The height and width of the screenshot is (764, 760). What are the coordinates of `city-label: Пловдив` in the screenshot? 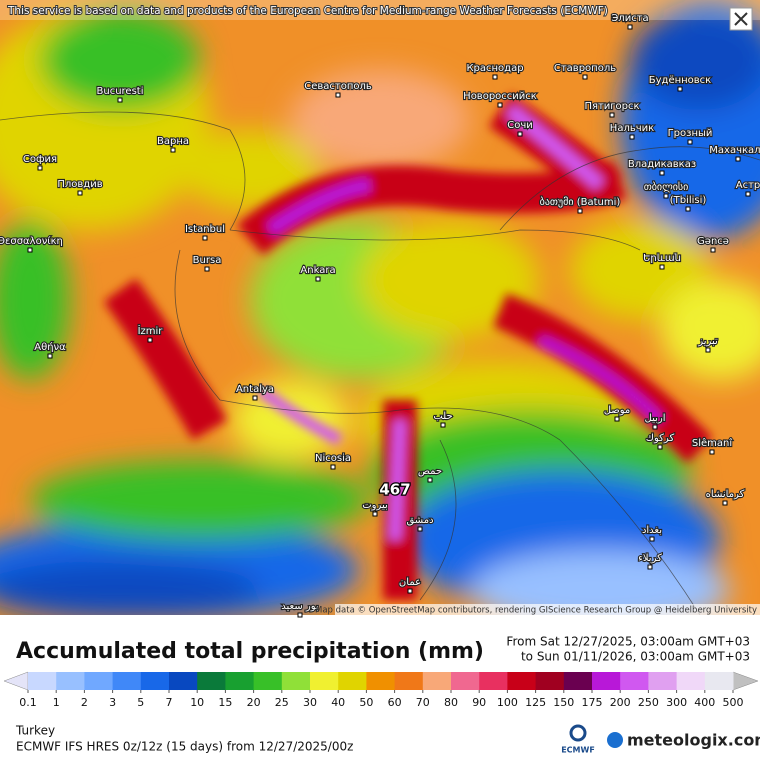 It's located at (79, 184).